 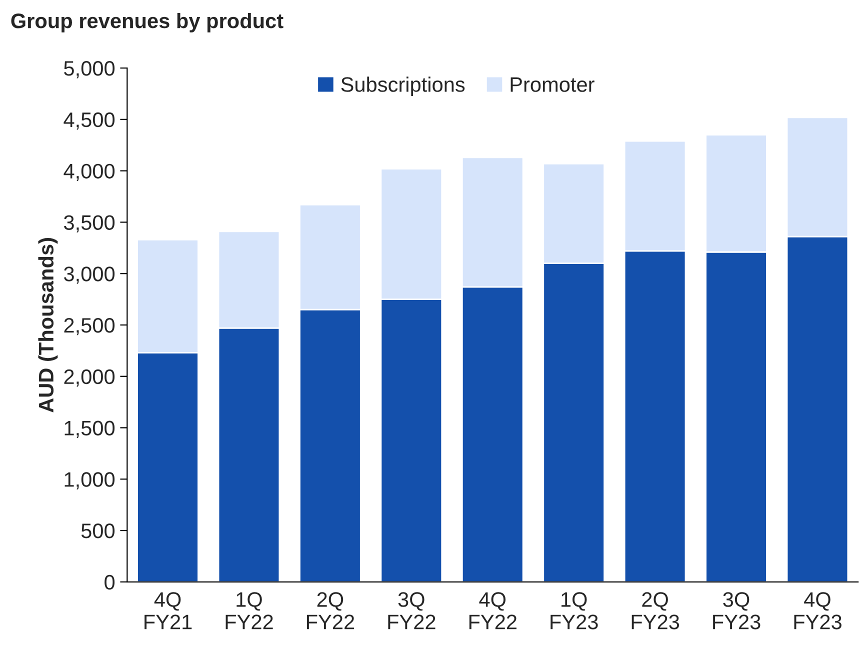 What do you see at coordinates (89, 121) in the screenshot?
I see `y-tick-label: 4,500` at bounding box center [89, 121].